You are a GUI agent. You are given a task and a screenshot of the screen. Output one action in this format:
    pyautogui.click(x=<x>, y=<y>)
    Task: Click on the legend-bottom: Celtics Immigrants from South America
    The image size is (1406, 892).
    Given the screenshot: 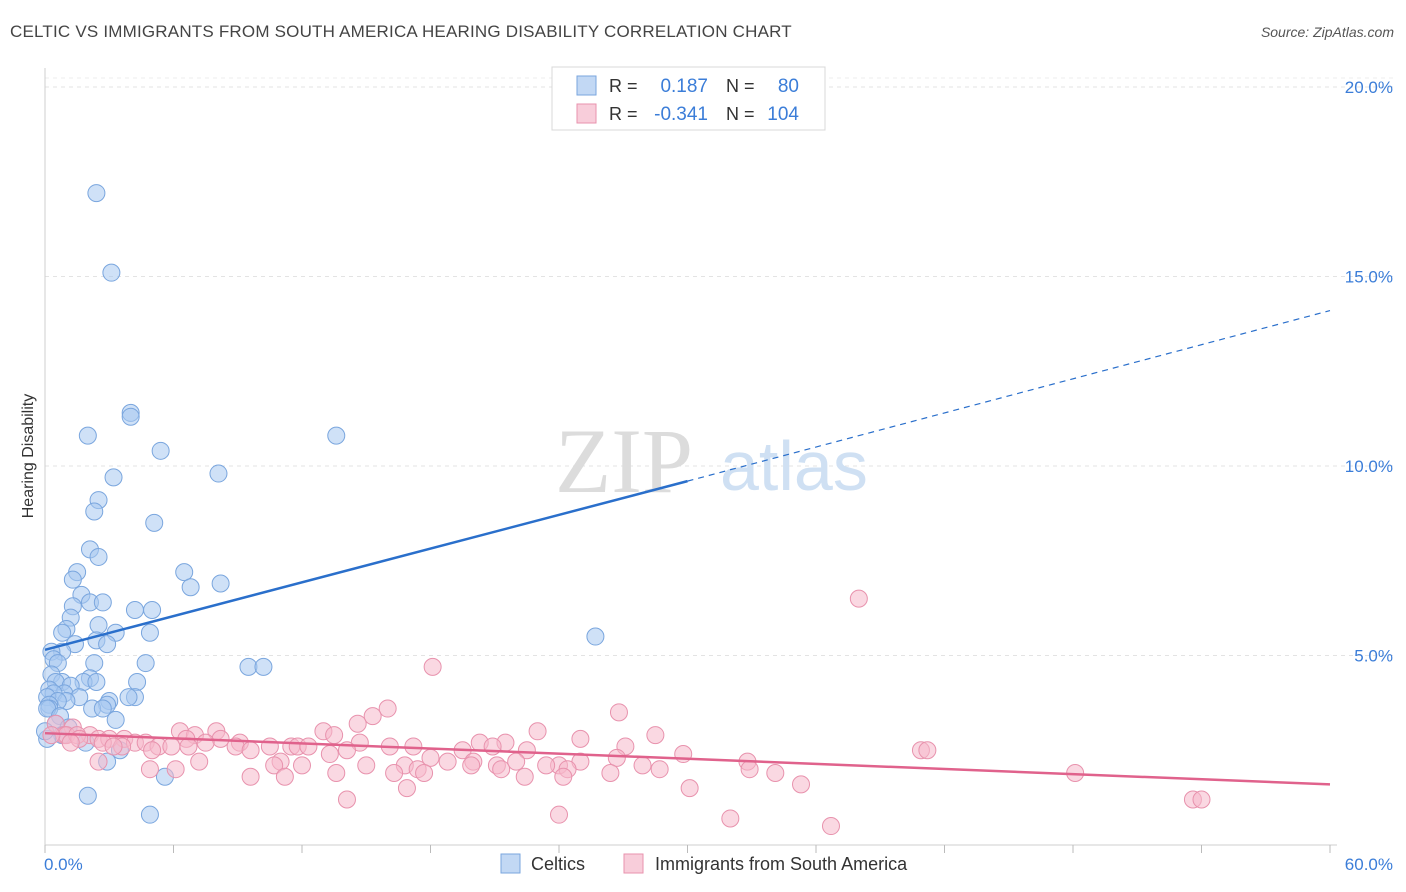 What is the action you would take?
    pyautogui.click(x=704, y=863)
    